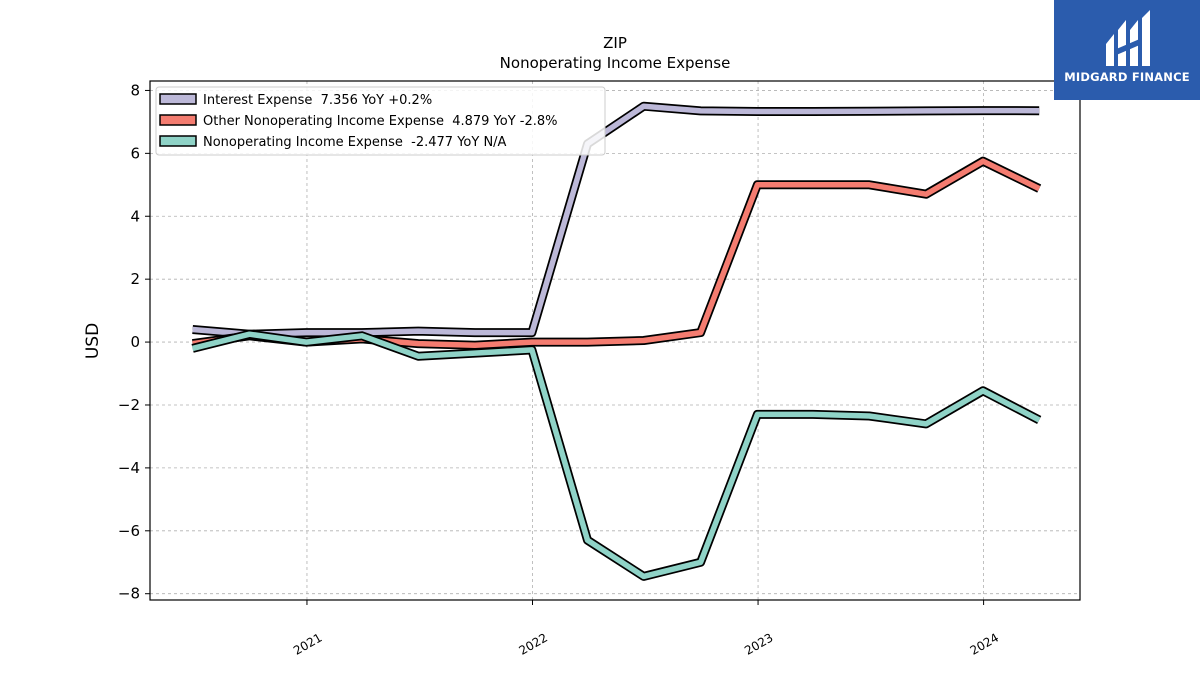 The height and width of the screenshot is (675, 1200). What do you see at coordinates (129, 594) in the screenshot?
I see `y-tick-label: −8` at bounding box center [129, 594].